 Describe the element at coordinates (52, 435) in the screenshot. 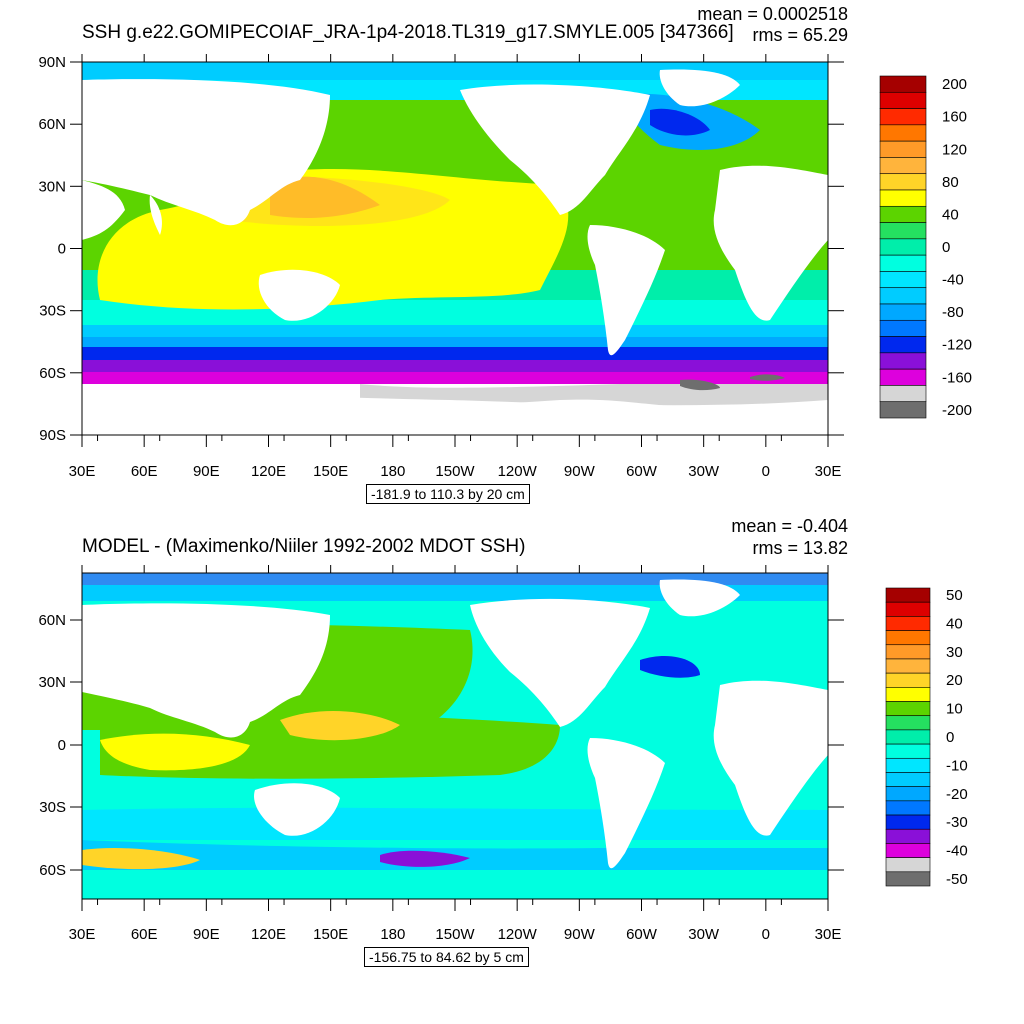

I see `lat-tick-label: 90S` at that location.